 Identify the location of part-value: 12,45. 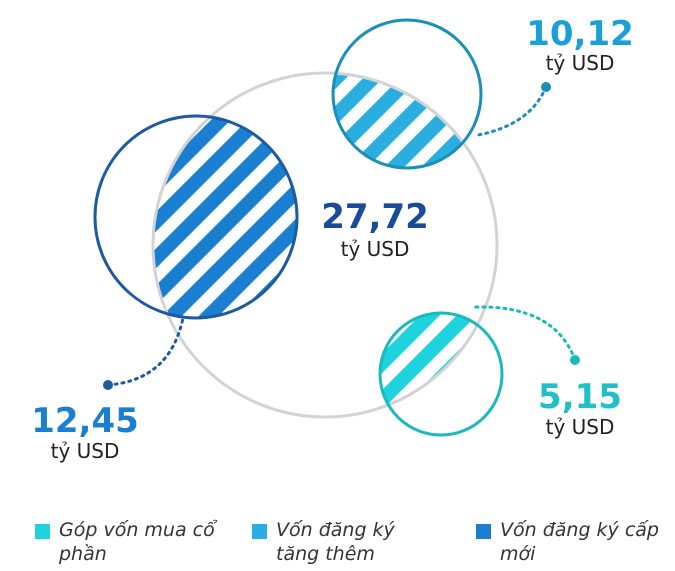
(85, 421).